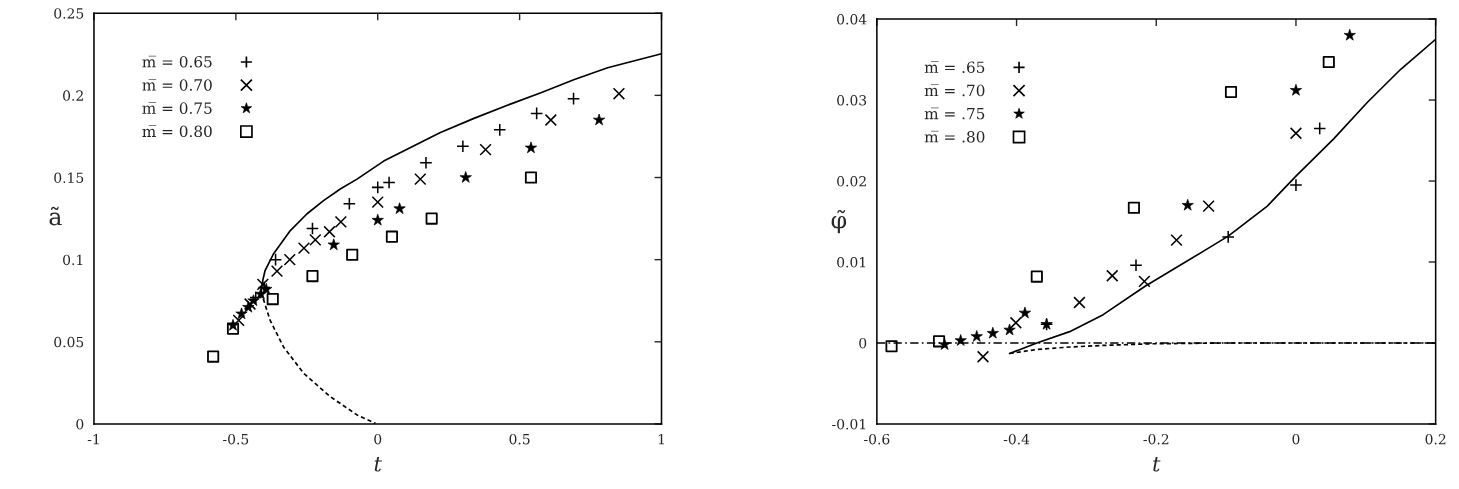 The image size is (1459, 489). I want to click on y-tick-label: 0.2, so click(73, 95).